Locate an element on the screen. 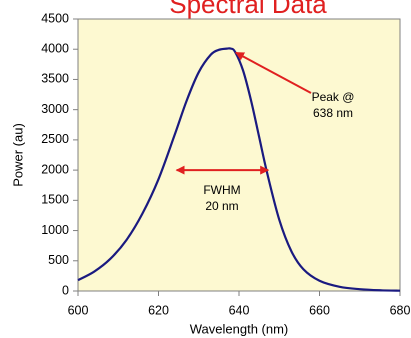  y-tick-label: 1500 is located at coordinates (55, 200).